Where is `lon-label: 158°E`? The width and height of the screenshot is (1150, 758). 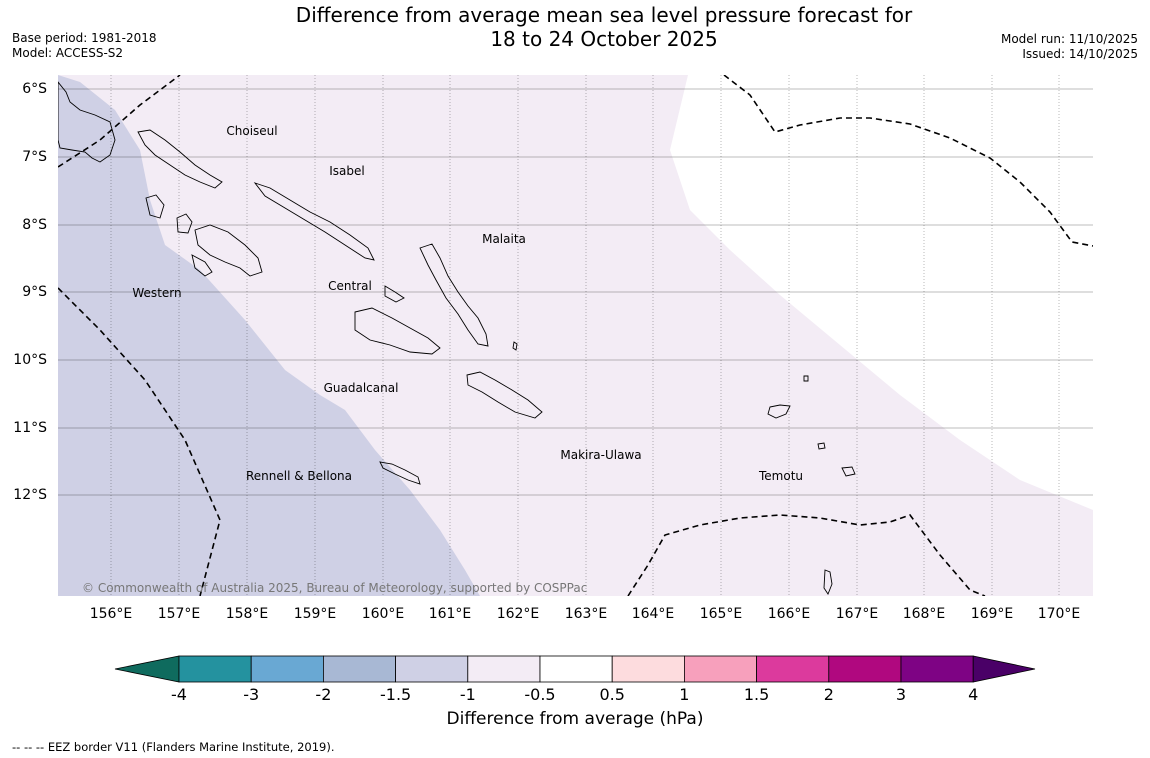
lon-label: 158°E is located at coordinates (247, 614).